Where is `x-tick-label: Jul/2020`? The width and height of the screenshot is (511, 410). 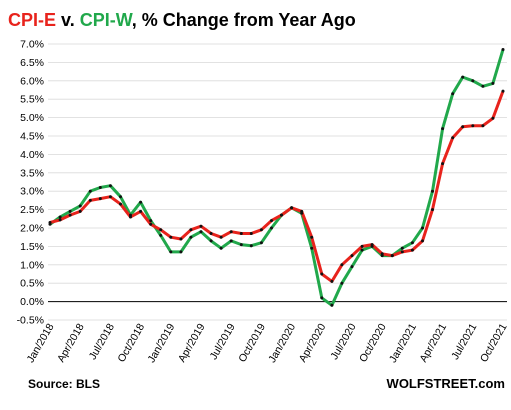
x-tick-label: Jul/2020 is located at coordinates (343, 341).